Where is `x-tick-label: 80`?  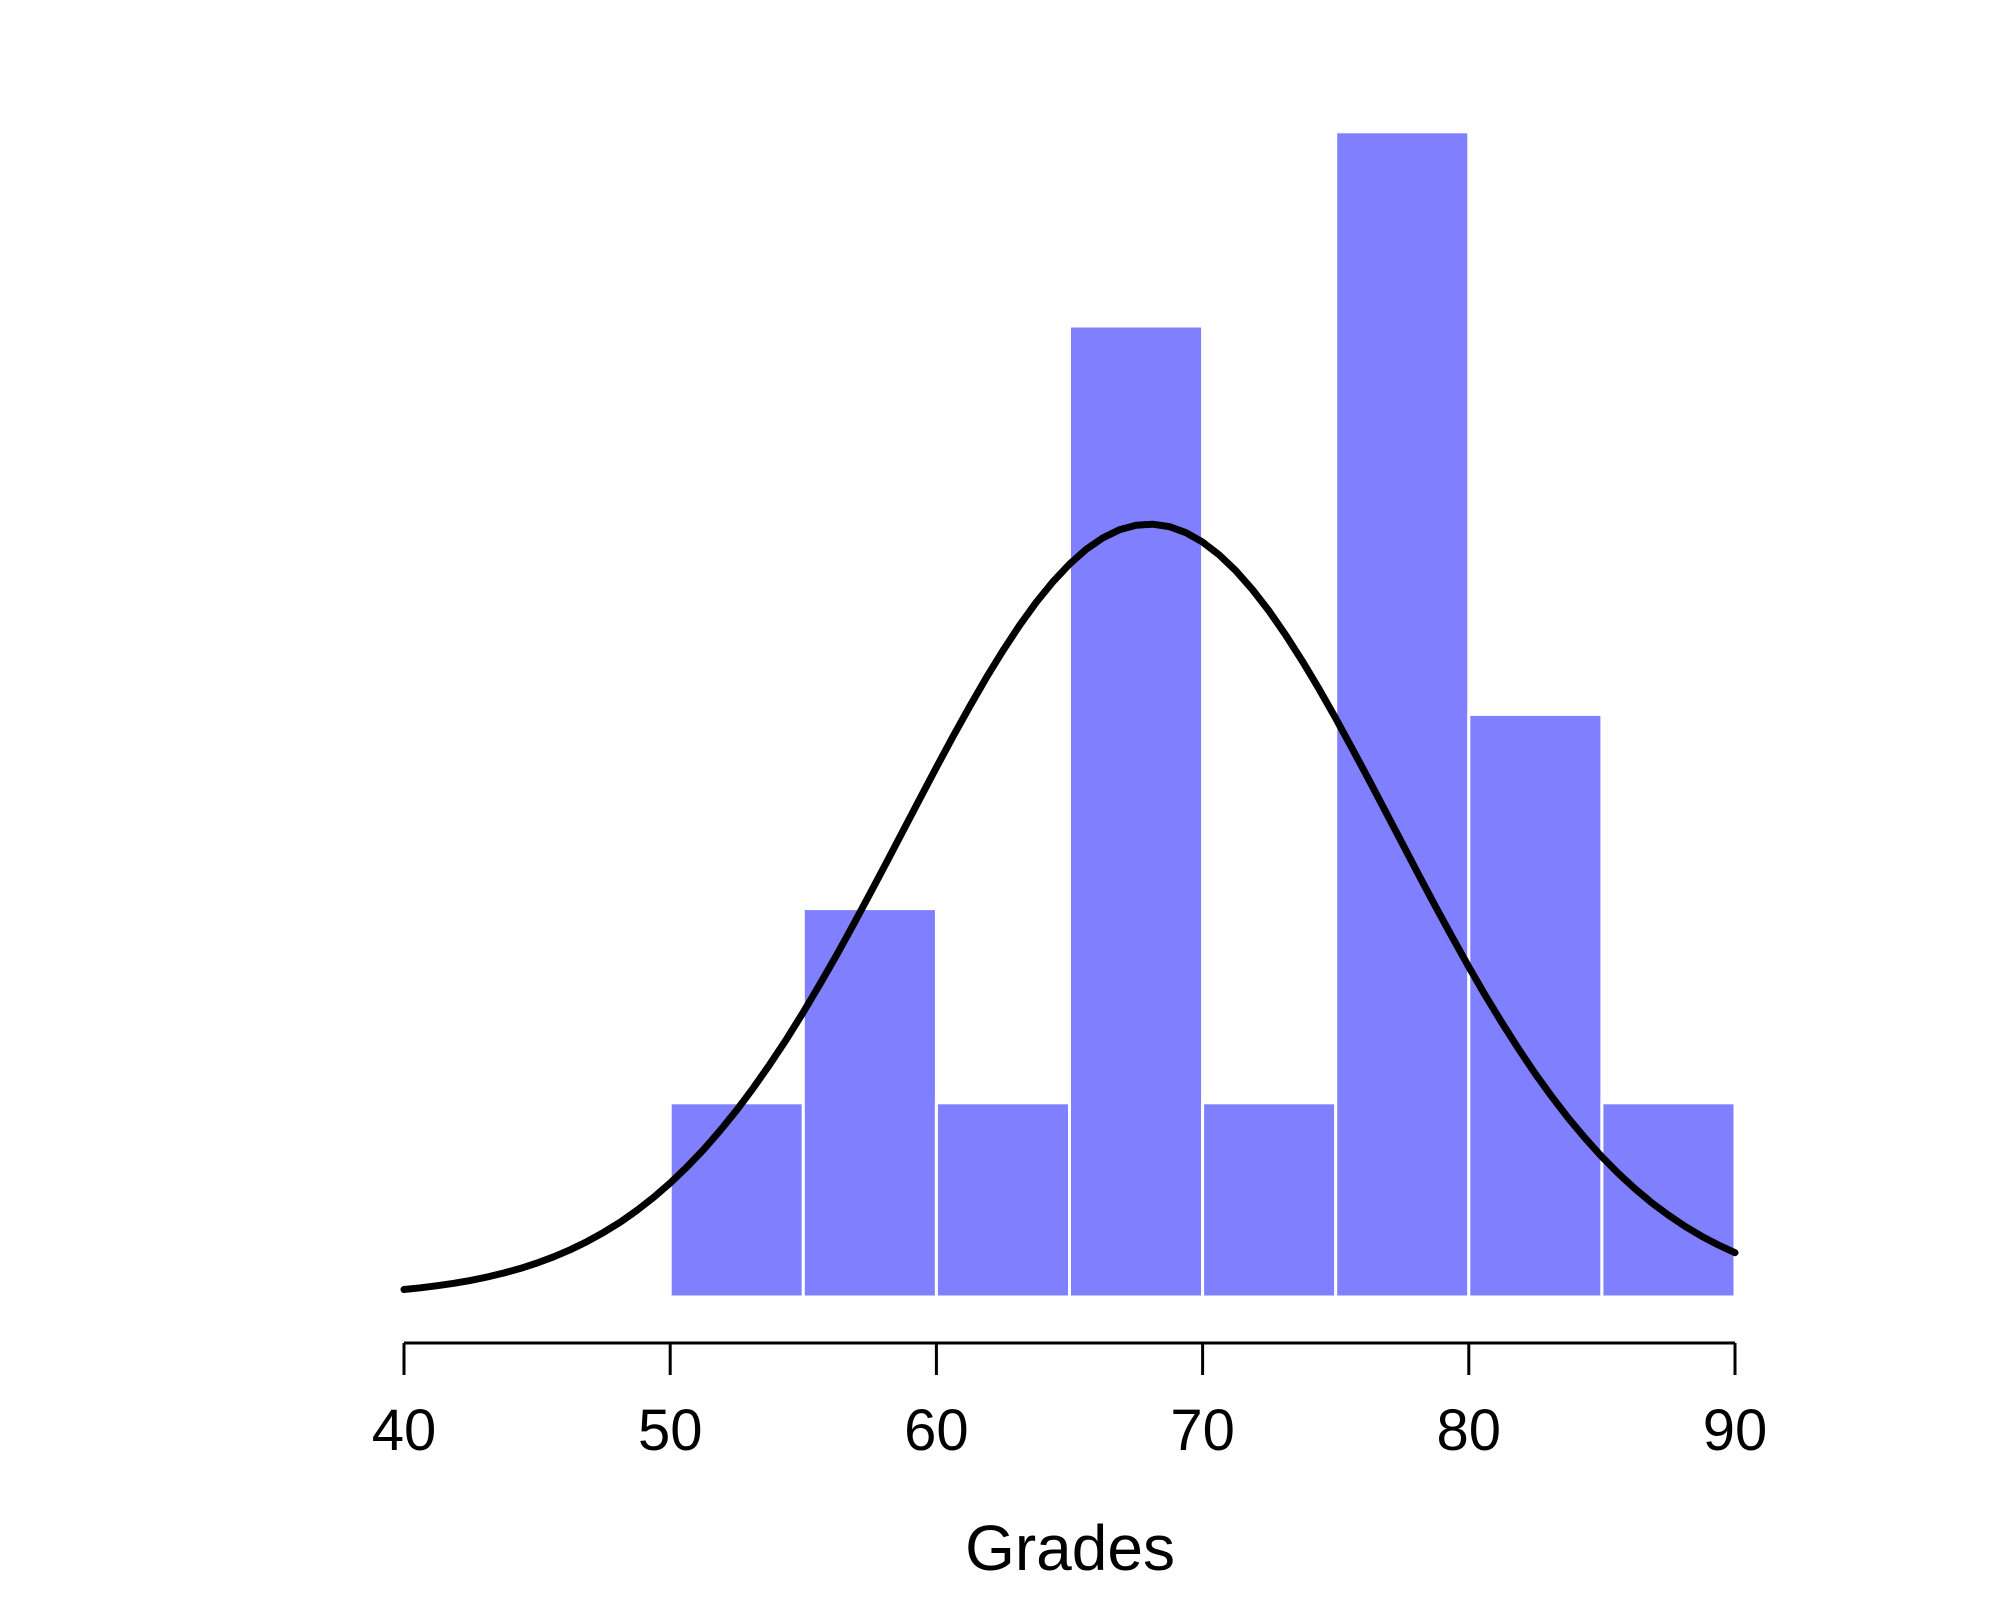
x-tick-label: 80 is located at coordinates (1469, 1430).